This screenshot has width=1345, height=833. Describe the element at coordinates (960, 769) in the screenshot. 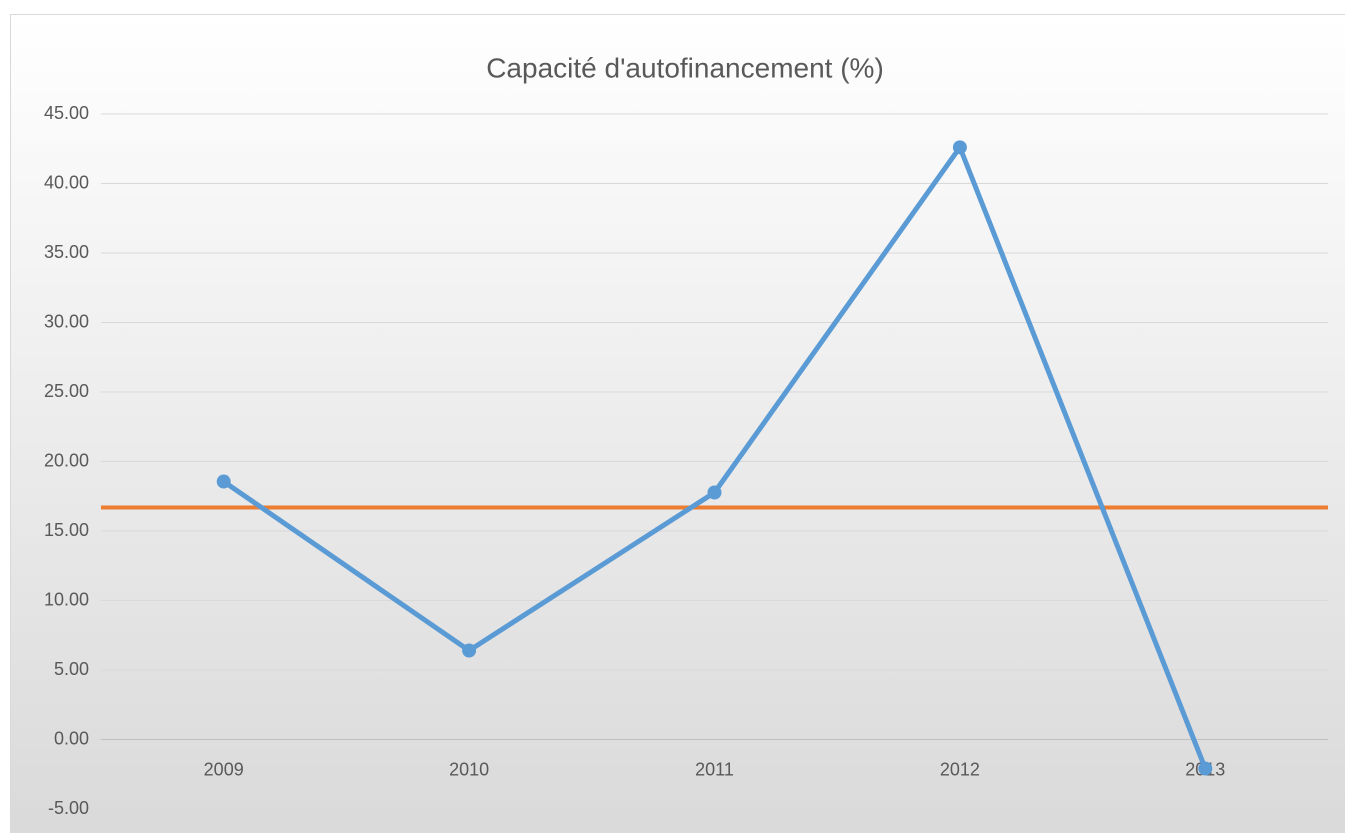

I see `x-tick-label: 2012` at that location.